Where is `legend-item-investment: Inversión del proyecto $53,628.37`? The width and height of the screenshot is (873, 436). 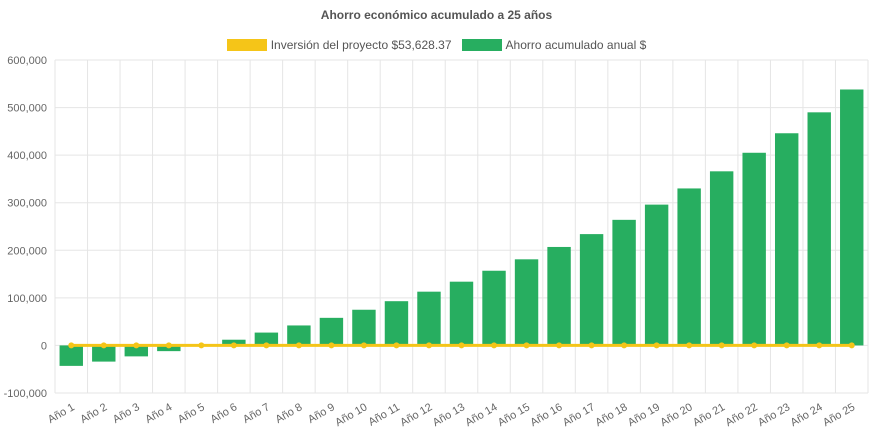
legend-item-investment: Inversión del proyecto $53,628.37 is located at coordinates (339, 45).